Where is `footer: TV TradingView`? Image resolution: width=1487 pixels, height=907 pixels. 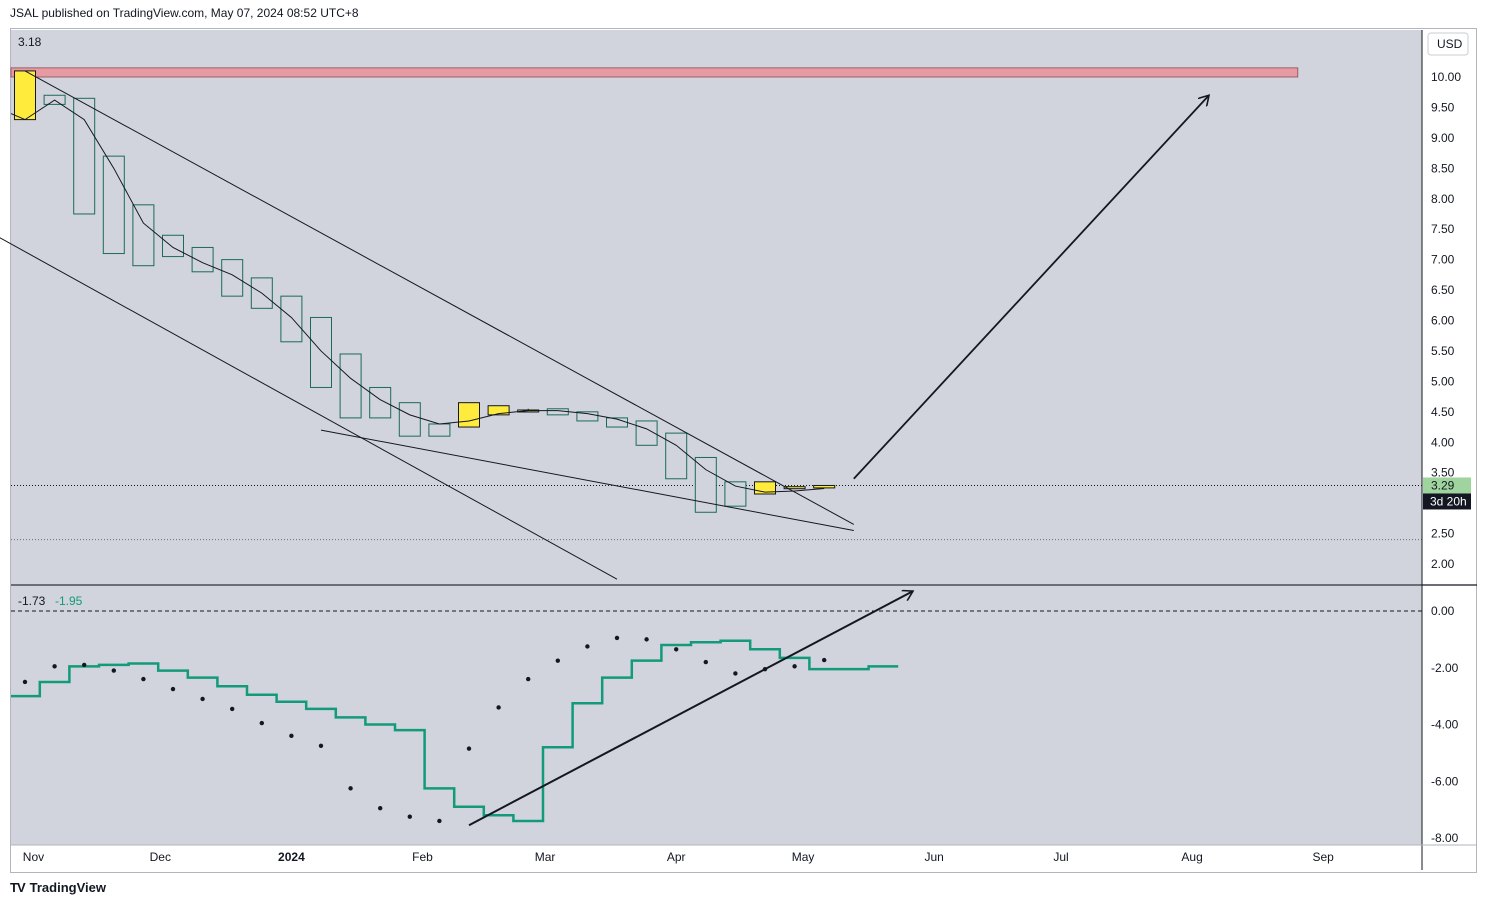
footer: TV TradingView is located at coordinates (58, 887).